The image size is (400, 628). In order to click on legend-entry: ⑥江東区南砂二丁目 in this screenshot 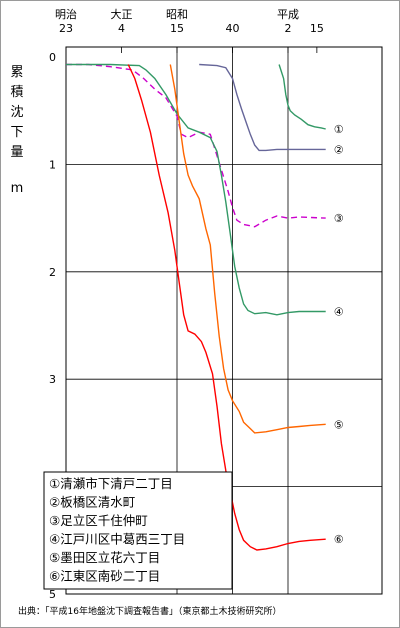, I will do `click(104, 576)`.